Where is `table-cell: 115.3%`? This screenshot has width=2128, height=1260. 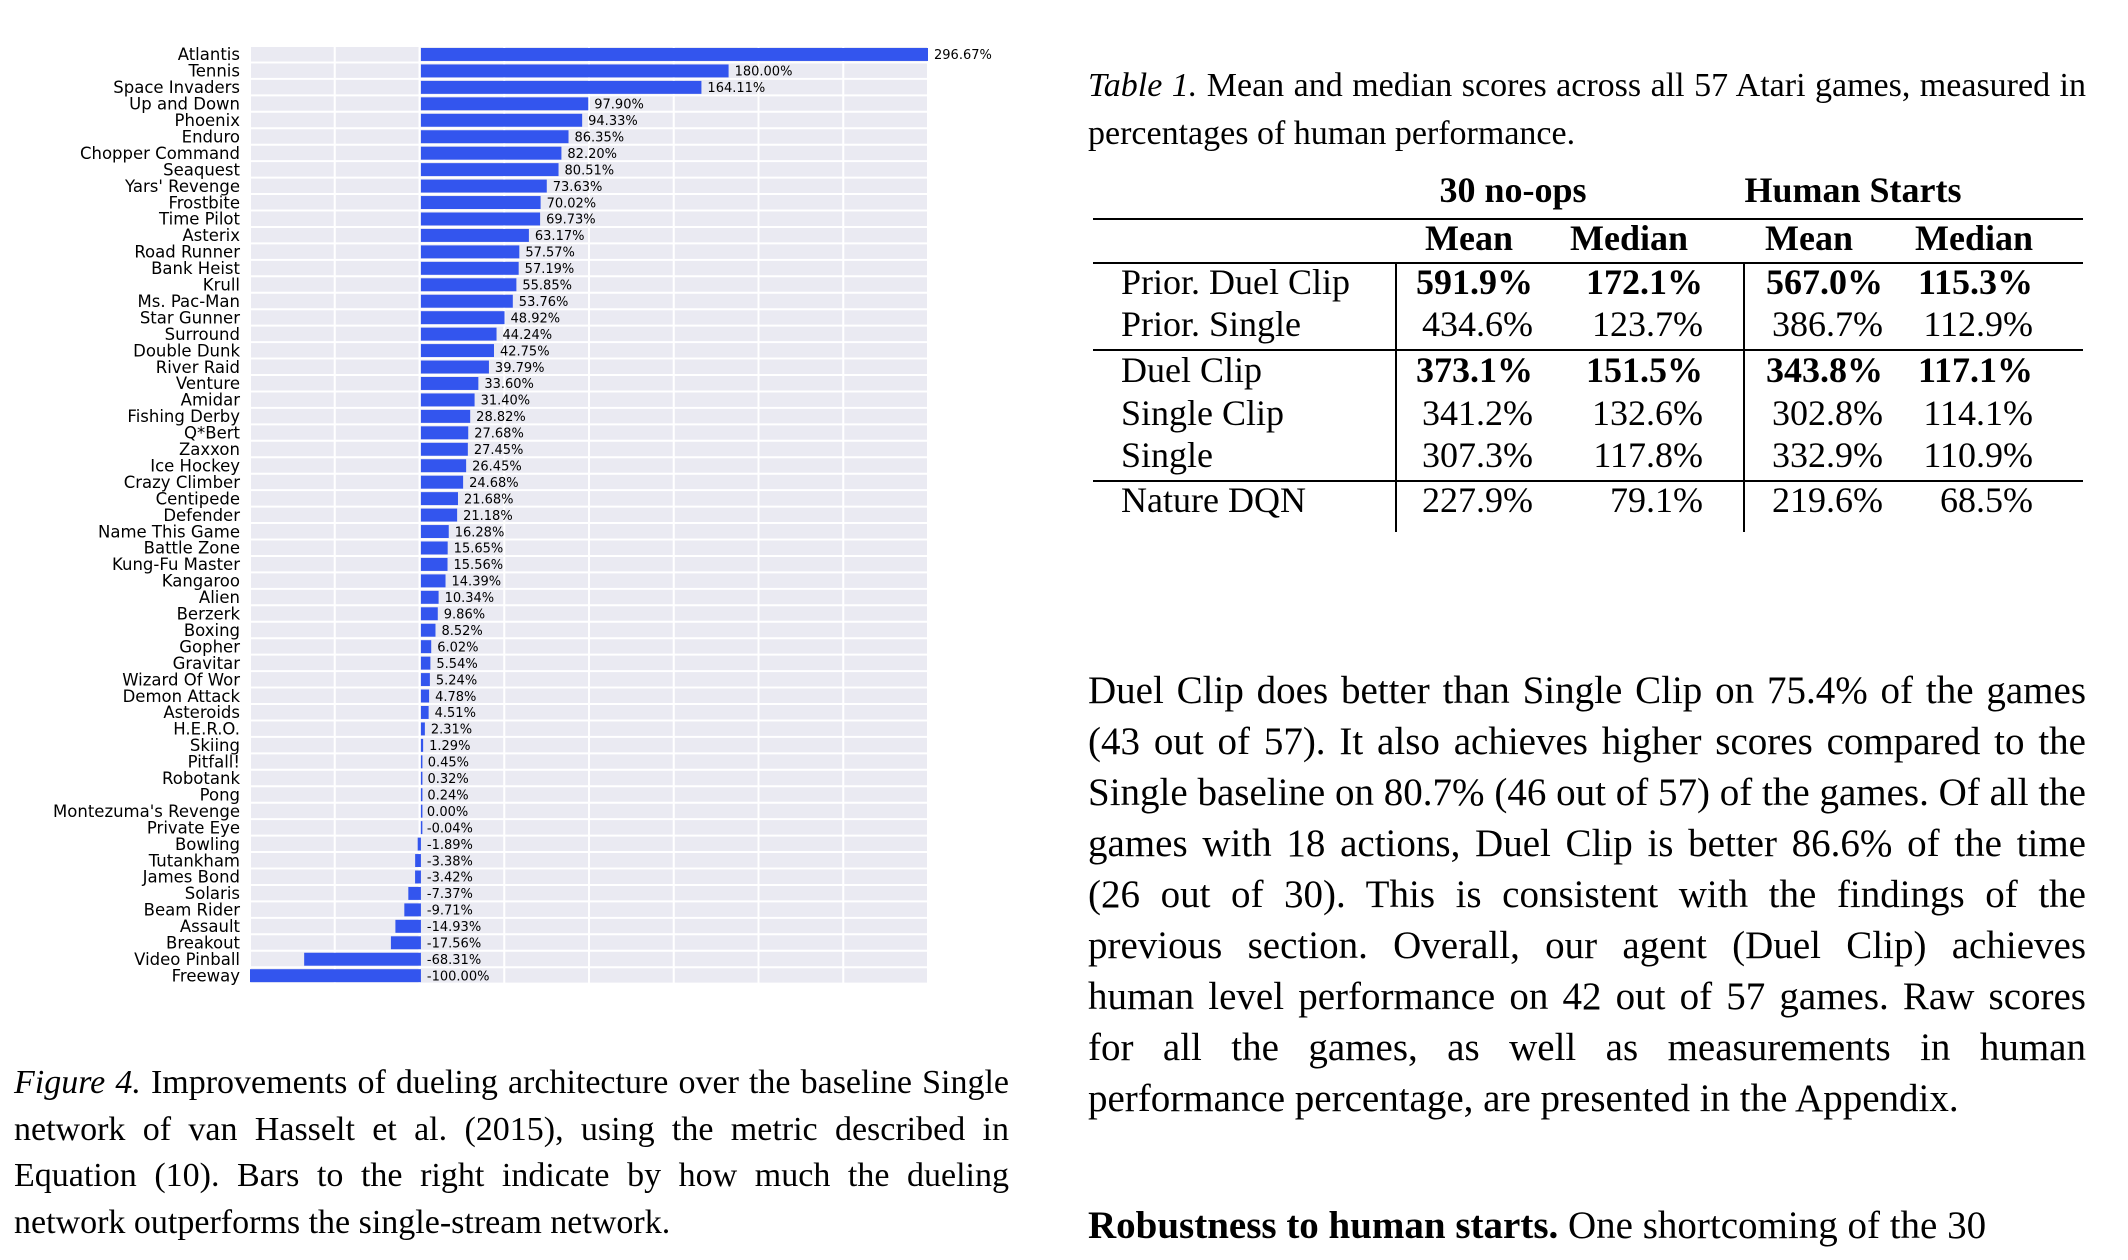 table-cell: 115.3% is located at coordinates (1975, 282).